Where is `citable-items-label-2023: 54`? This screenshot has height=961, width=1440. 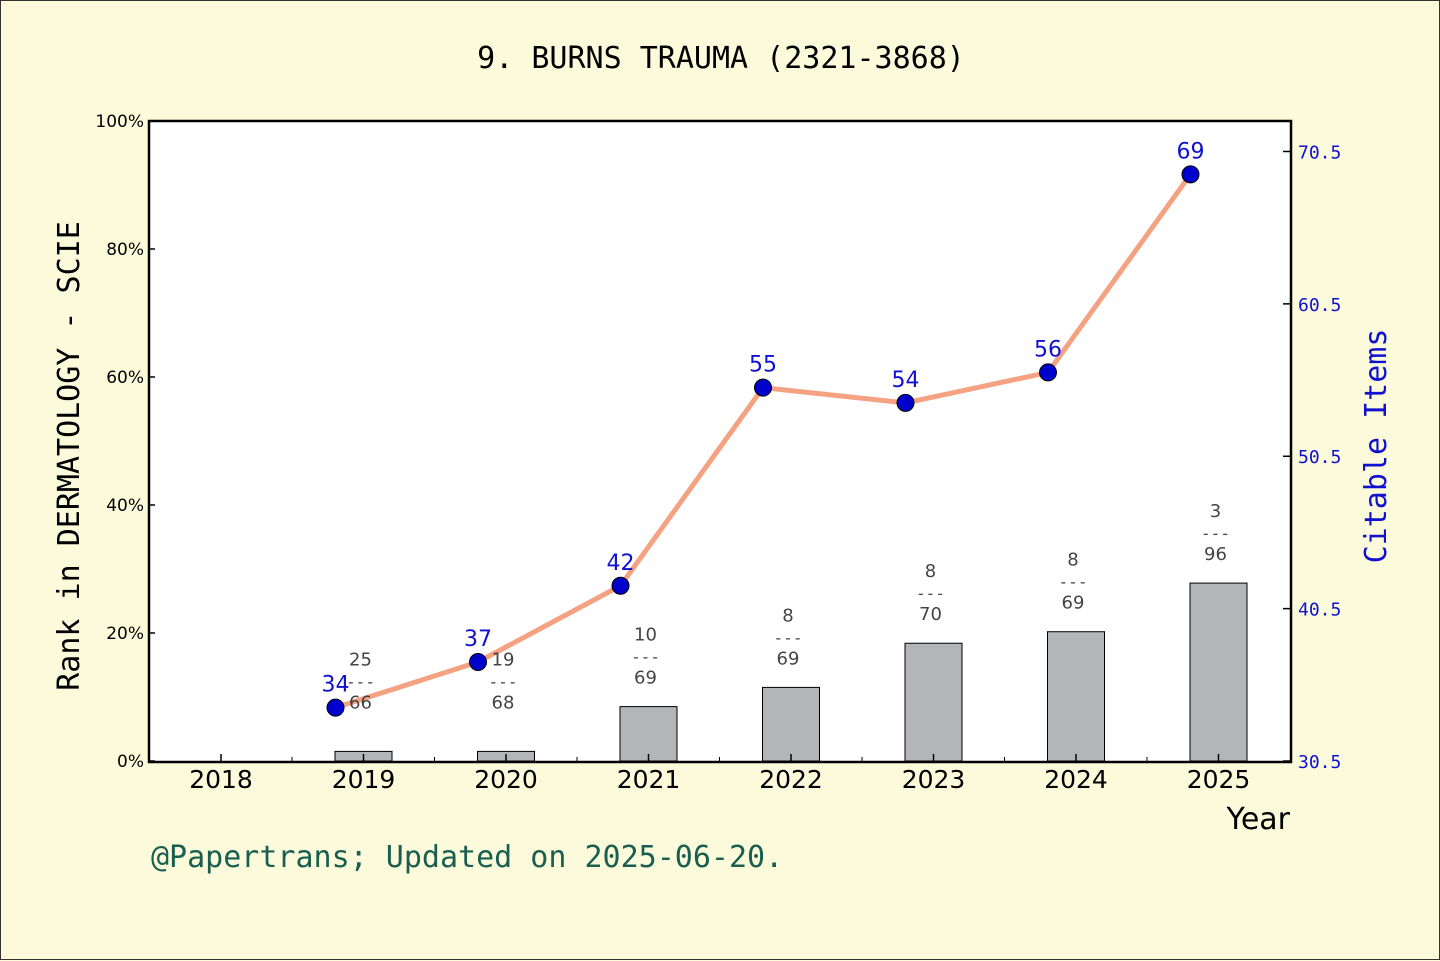
citable-items-label-2023: 54 is located at coordinates (906, 380).